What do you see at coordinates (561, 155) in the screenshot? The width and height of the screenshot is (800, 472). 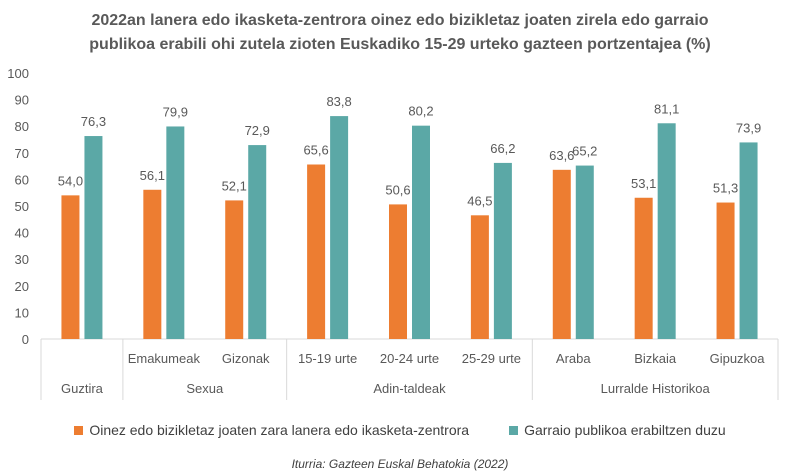 I see `data-label: 63,6` at bounding box center [561, 155].